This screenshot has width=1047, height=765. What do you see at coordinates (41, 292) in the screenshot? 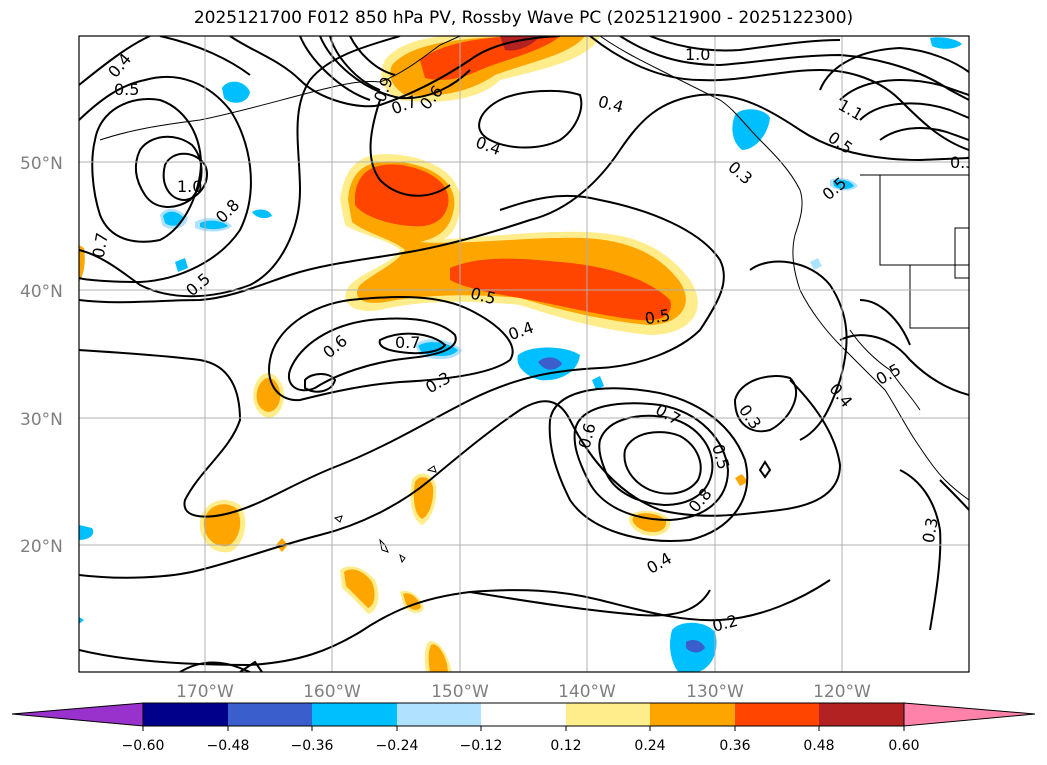
I see `lat-label-40n: 40°N` at bounding box center [41, 292].